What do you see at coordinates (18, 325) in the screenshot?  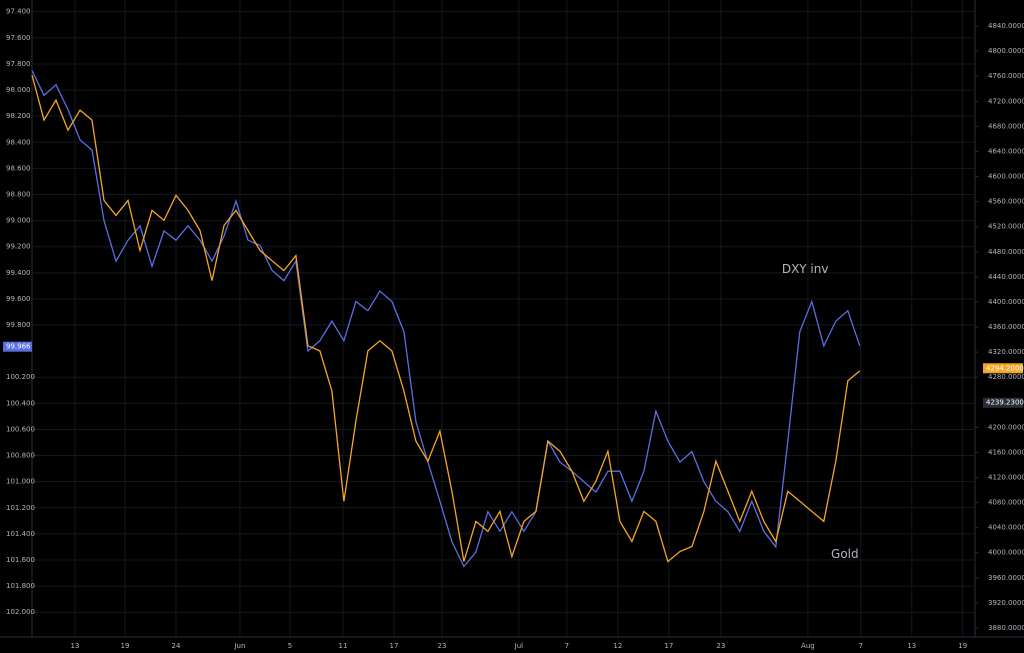 I see `y-tick-label: 99.800` at bounding box center [18, 325].